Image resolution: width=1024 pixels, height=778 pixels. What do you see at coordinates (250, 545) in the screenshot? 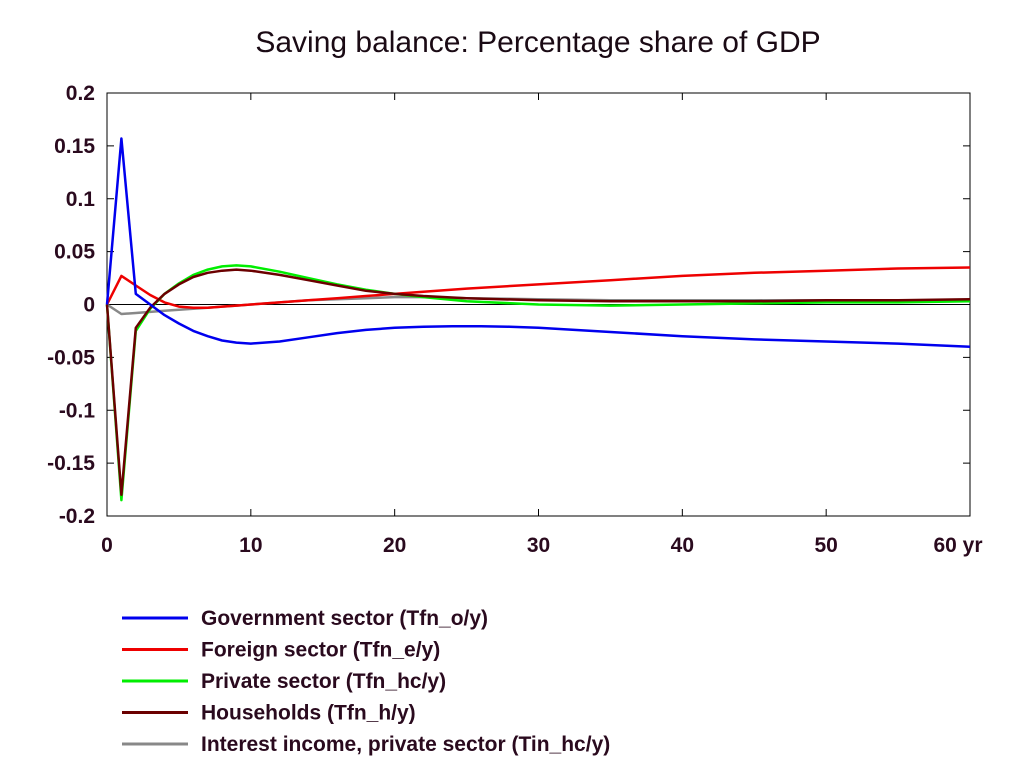
I see `x-tick-label: 10` at bounding box center [250, 545].